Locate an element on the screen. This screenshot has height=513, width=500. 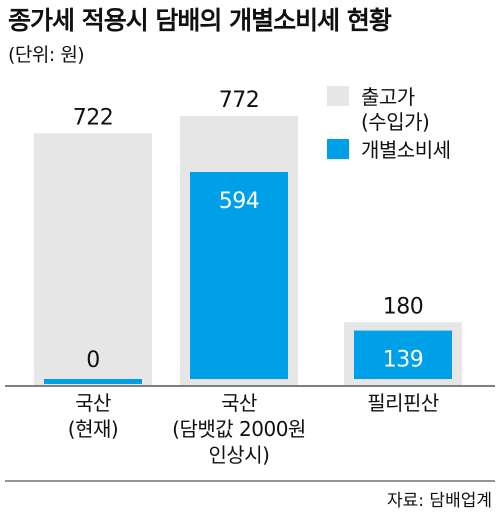
tax-value-label: 139 is located at coordinates (403, 360).